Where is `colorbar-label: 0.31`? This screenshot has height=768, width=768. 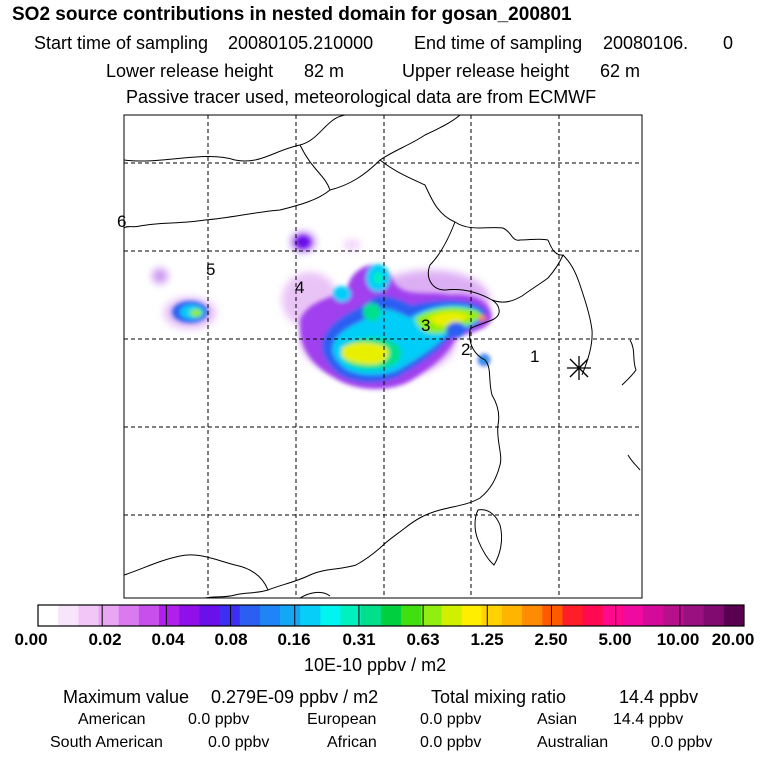 colorbar-label: 0.31 is located at coordinates (359, 639).